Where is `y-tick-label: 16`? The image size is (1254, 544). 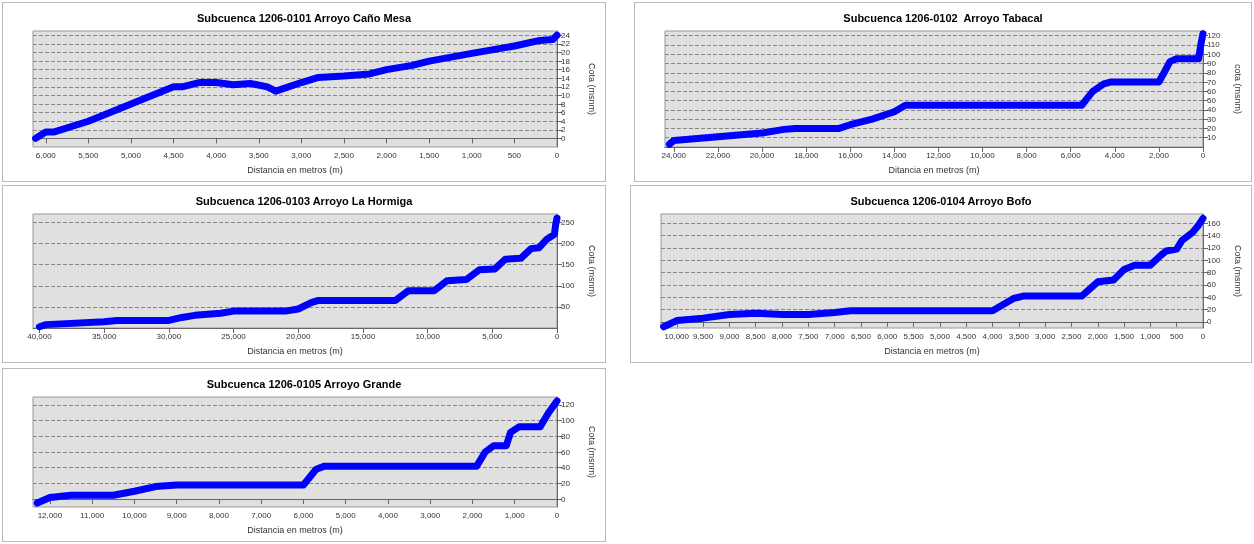
y-tick-label: 16 is located at coordinates (566, 70).